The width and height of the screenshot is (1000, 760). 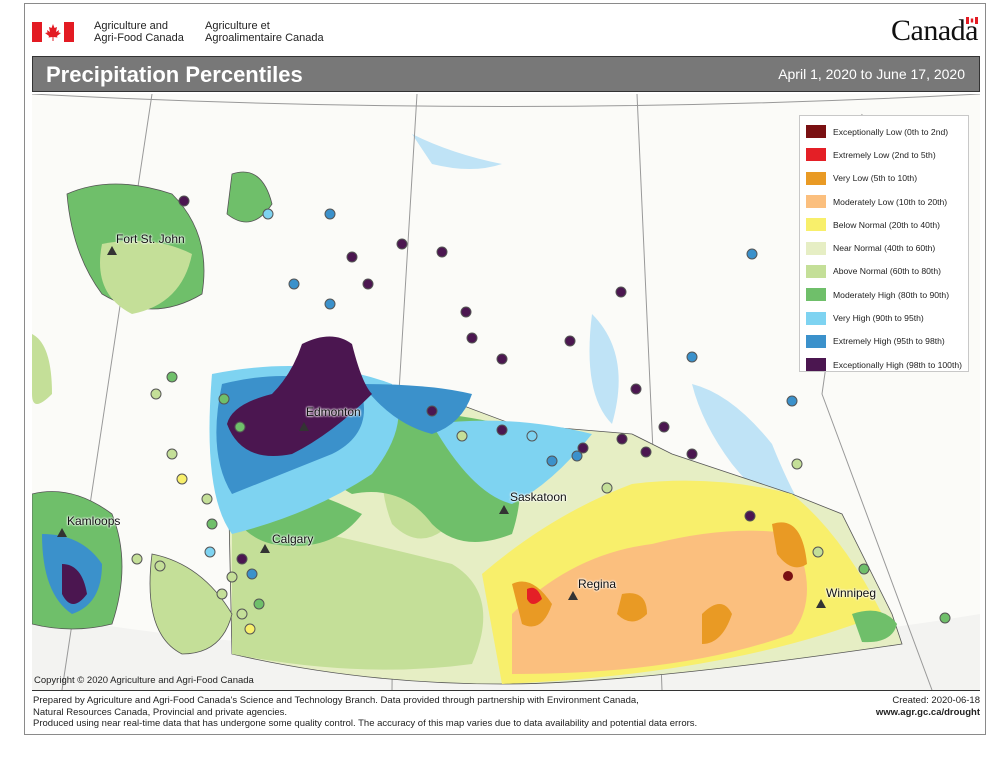 I want to click on wordmark-flag-icon, so click(x=972, y=20).